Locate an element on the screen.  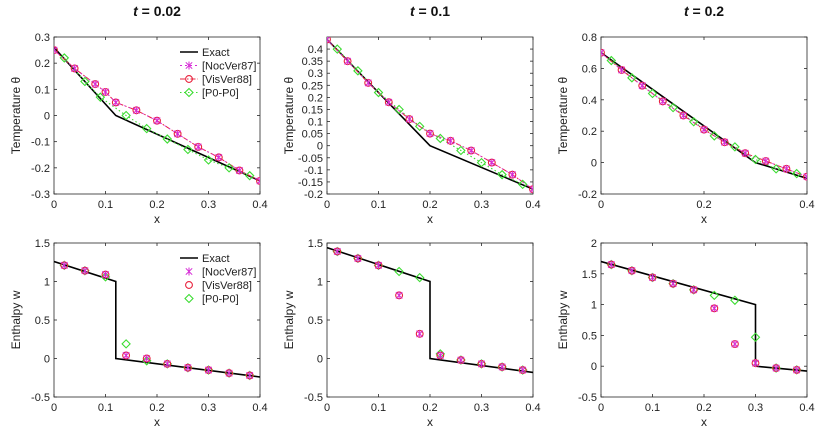
chart-title-value: = 0.2 is located at coordinates (707, 11).